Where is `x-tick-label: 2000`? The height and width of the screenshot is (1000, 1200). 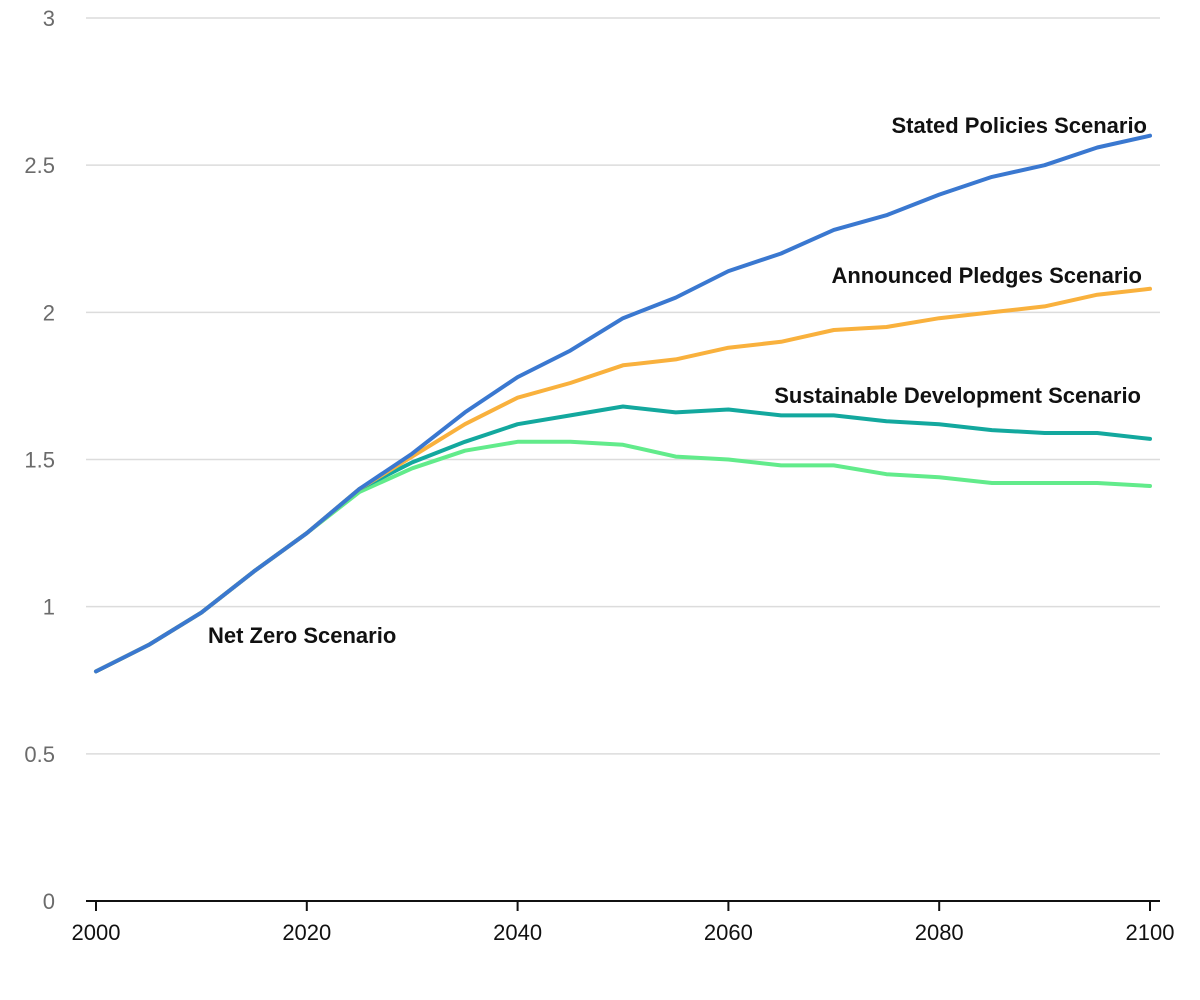 x-tick-label: 2000 is located at coordinates (96, 932).